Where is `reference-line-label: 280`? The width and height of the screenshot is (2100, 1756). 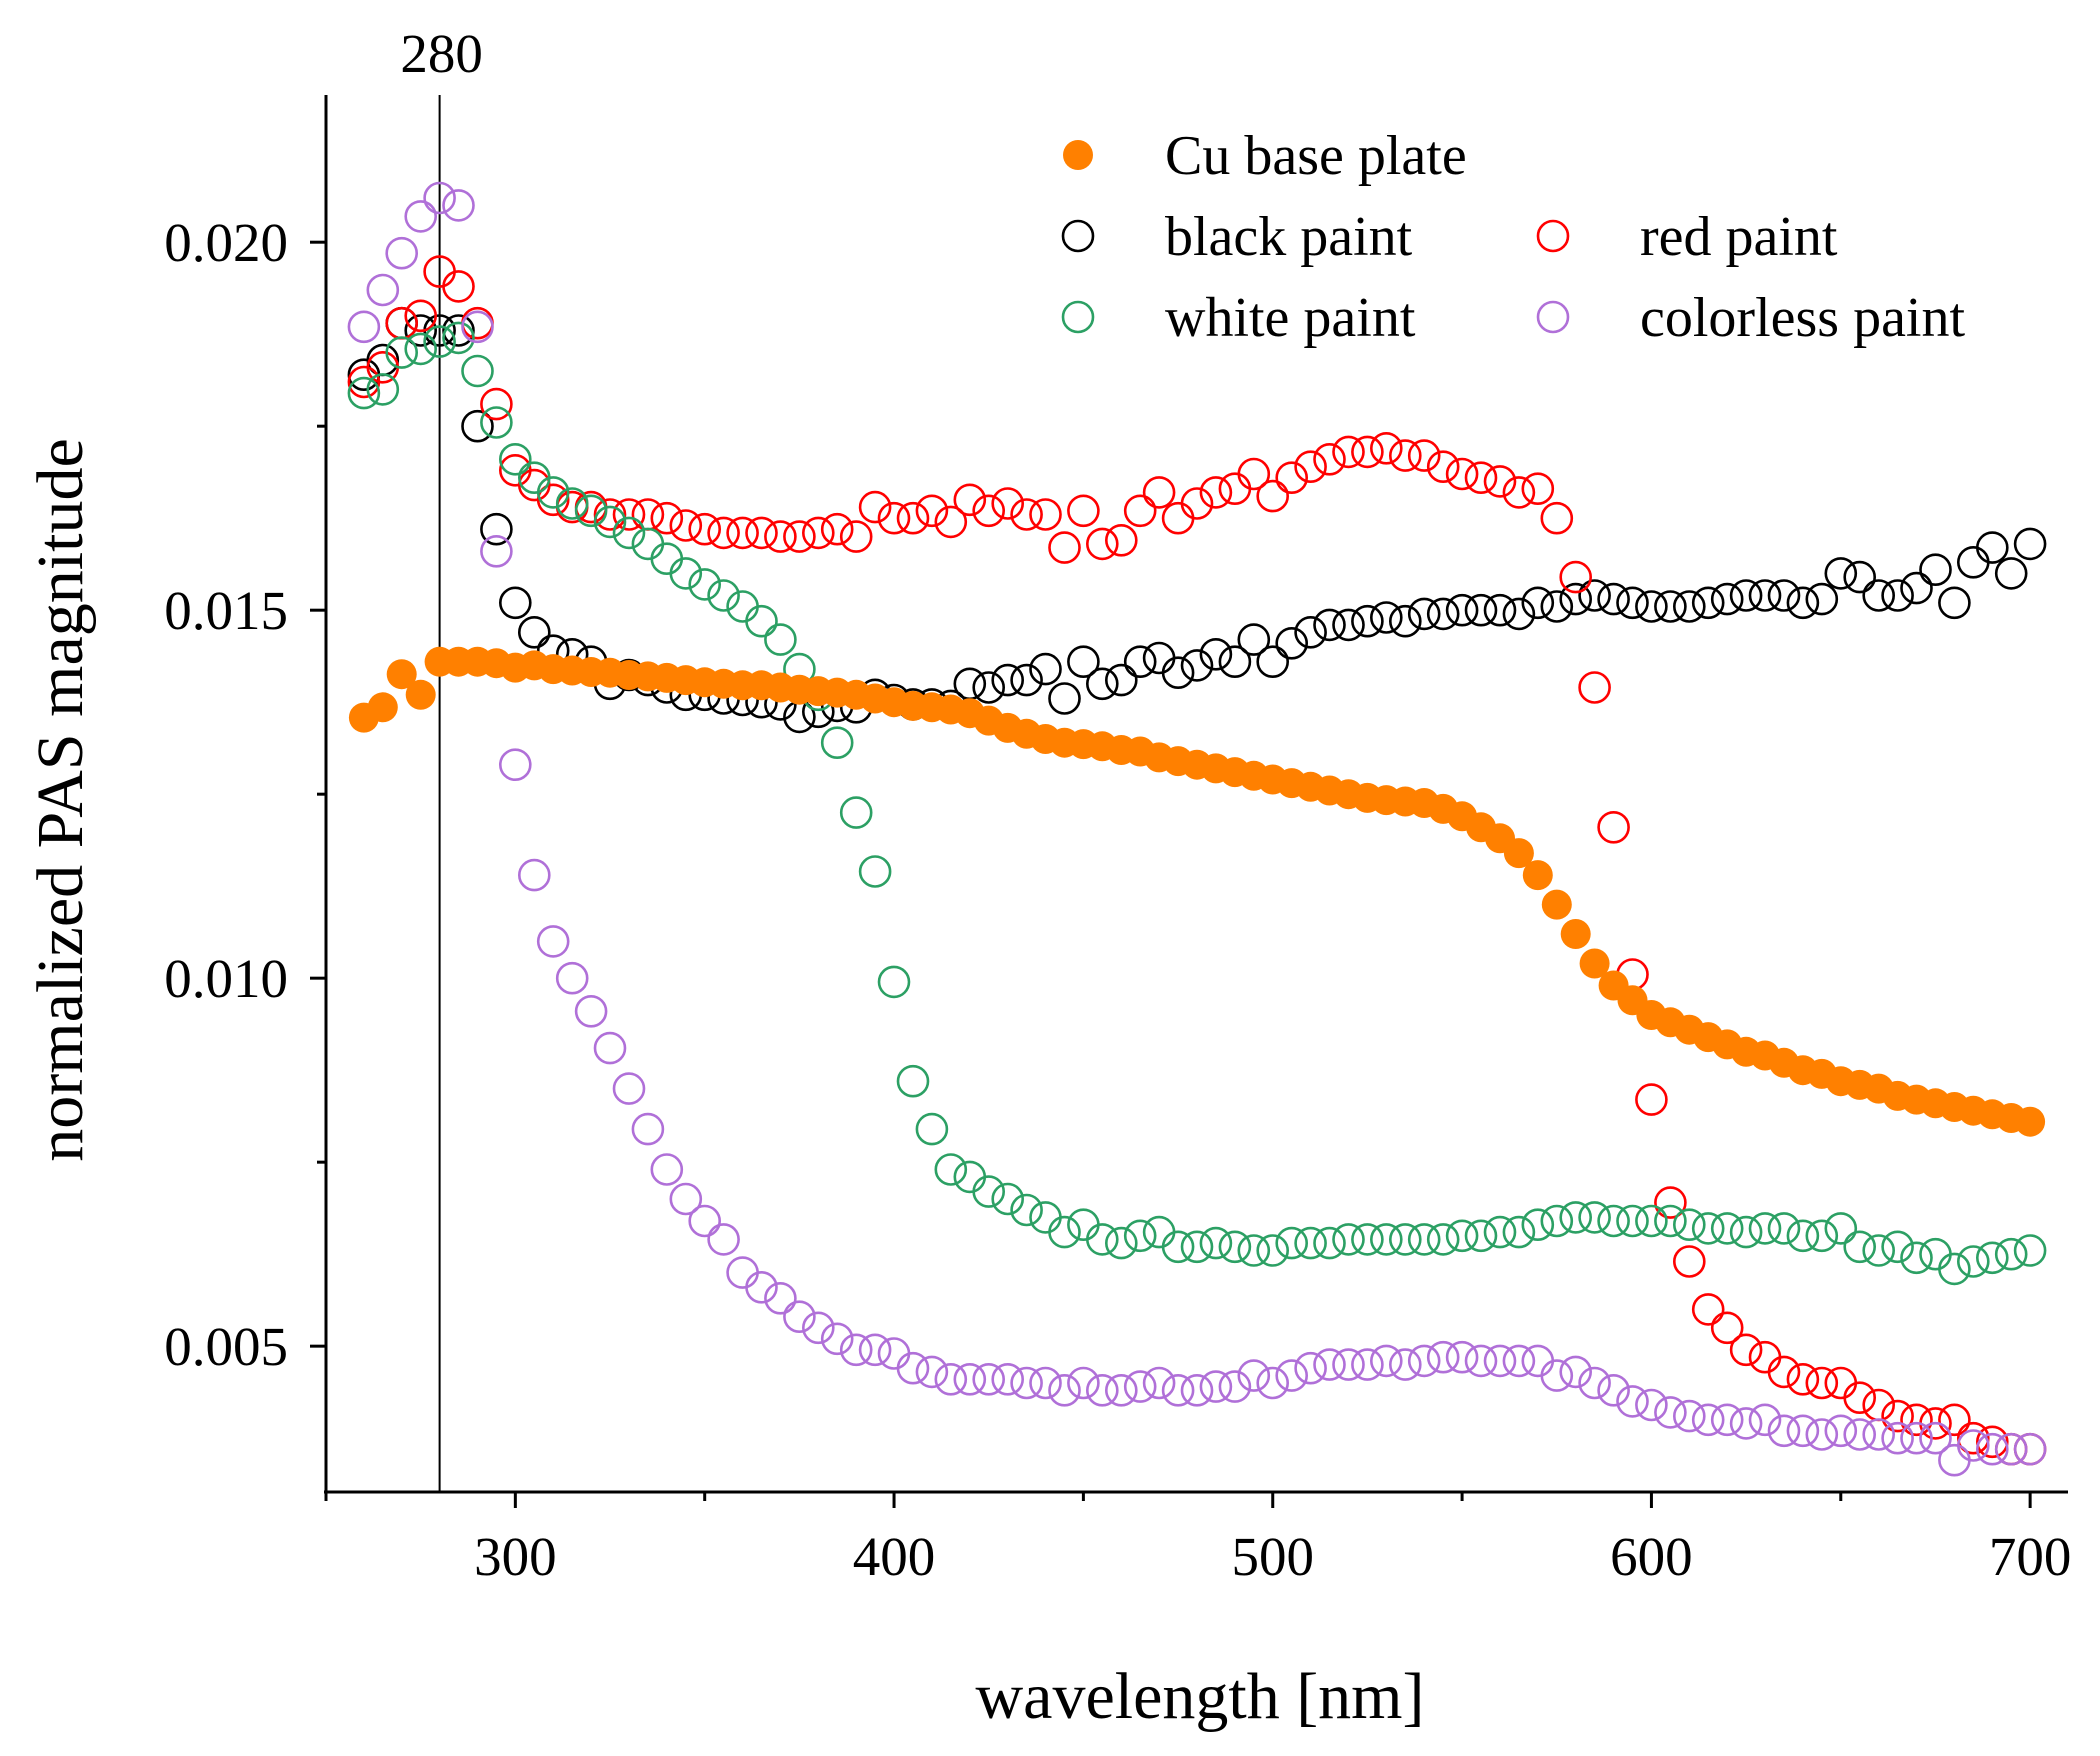
reference-line-label: 280 is located at coordinates (441, 53).